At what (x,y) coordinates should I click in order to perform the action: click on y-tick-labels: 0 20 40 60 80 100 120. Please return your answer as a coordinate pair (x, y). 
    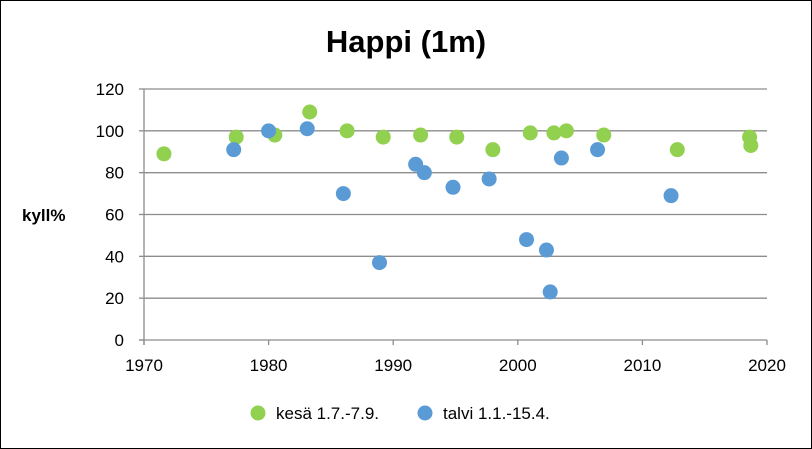
    Looking at the image, I should click on (110, 215).